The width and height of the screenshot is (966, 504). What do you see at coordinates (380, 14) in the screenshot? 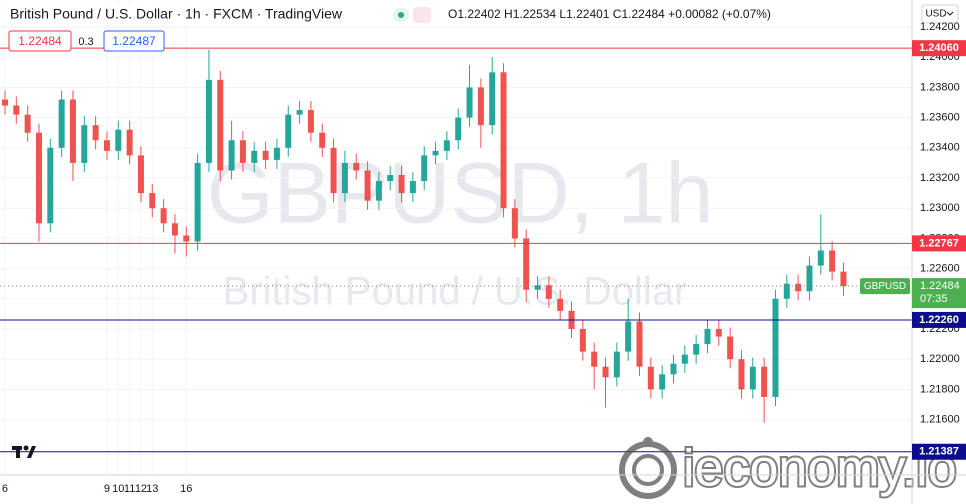
I see `header-bg` at bounding box center [380, 14].